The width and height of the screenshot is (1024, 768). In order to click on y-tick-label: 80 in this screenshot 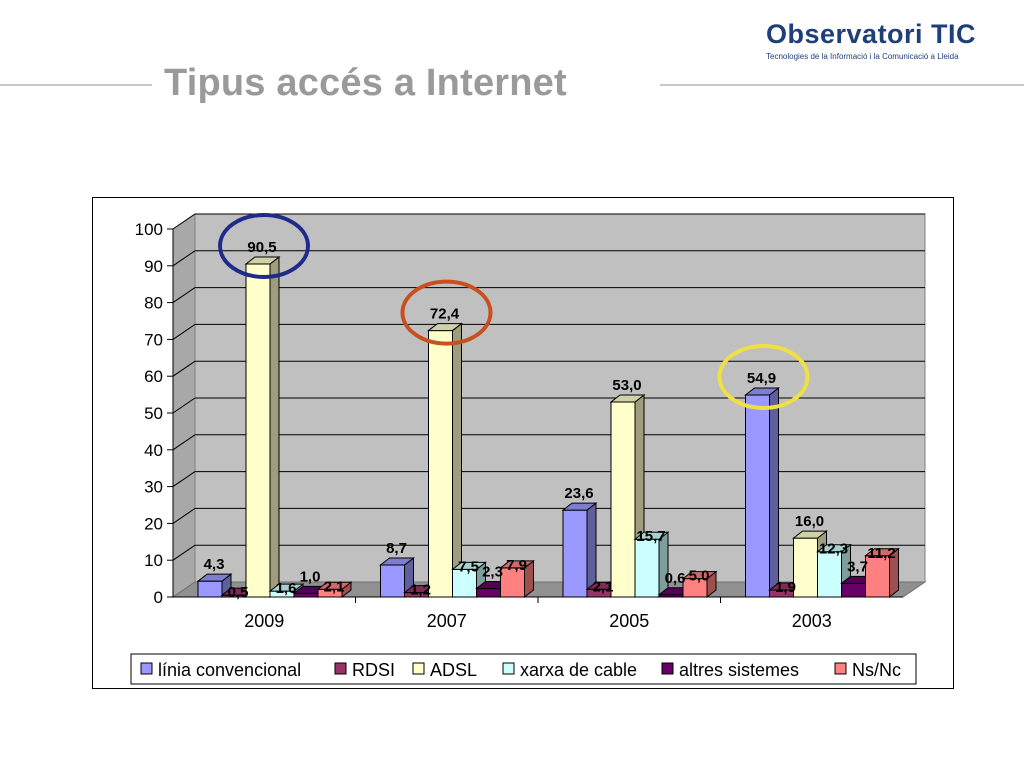, I will do `click(153, 303)`.